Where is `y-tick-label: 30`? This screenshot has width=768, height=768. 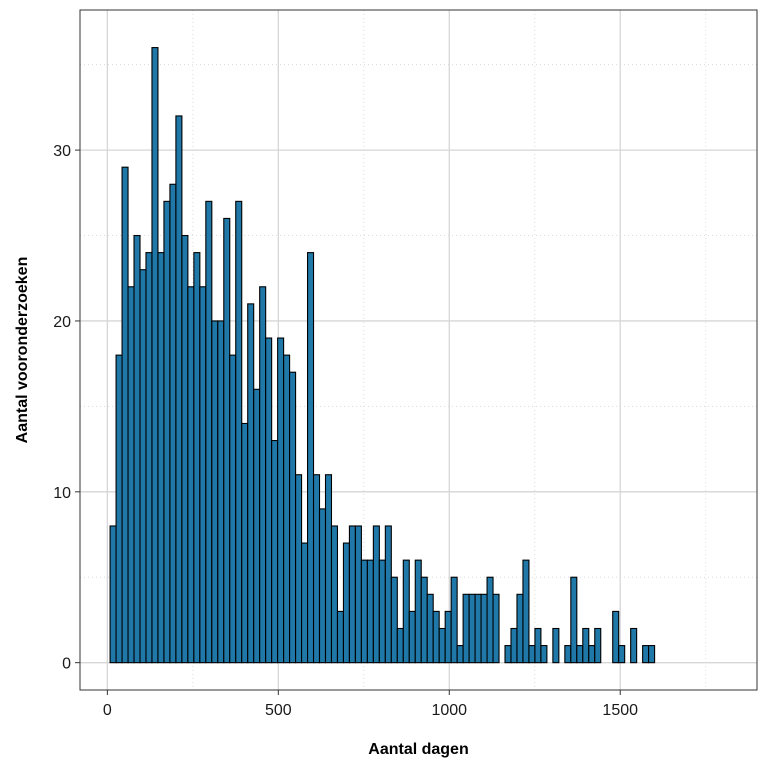
y-tick-label: 30 is located at coordinates (62, 151).